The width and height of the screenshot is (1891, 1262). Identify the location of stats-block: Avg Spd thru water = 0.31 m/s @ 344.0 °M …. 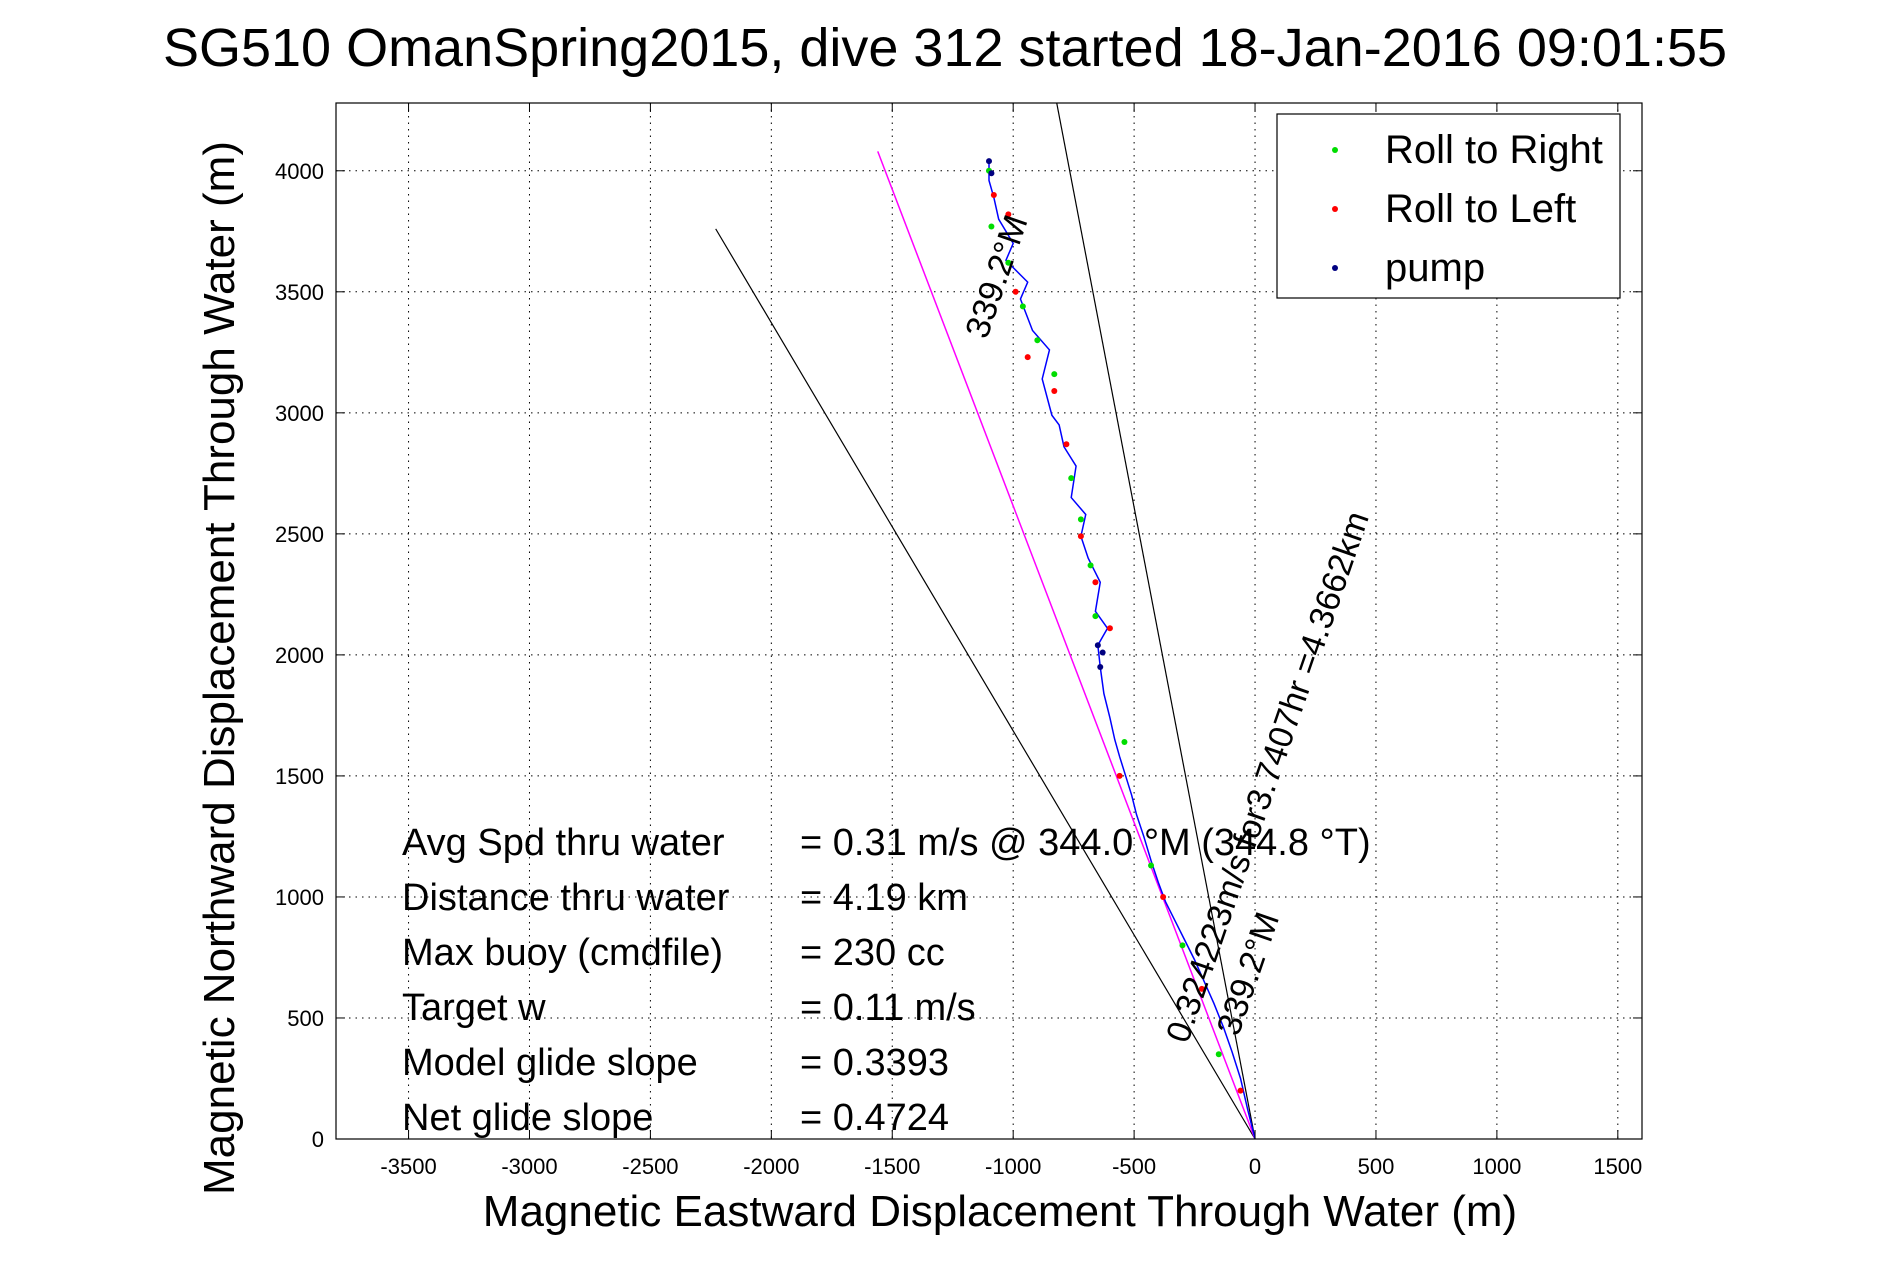
(886, 980).